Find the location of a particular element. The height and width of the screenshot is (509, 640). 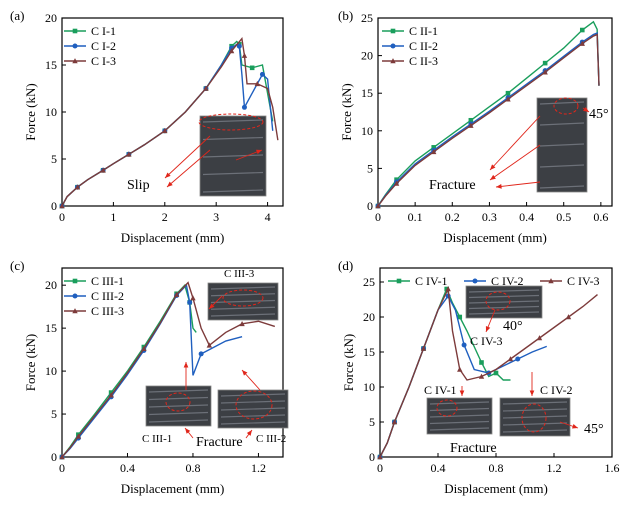

legend-label: C III-3 is located at coordinates (107, 311).